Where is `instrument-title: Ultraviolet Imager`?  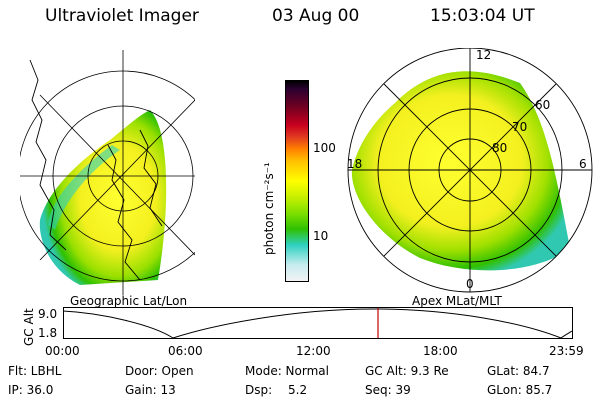
instrument-title: Ultraviolet Imager is located at coordinates (122, 16).